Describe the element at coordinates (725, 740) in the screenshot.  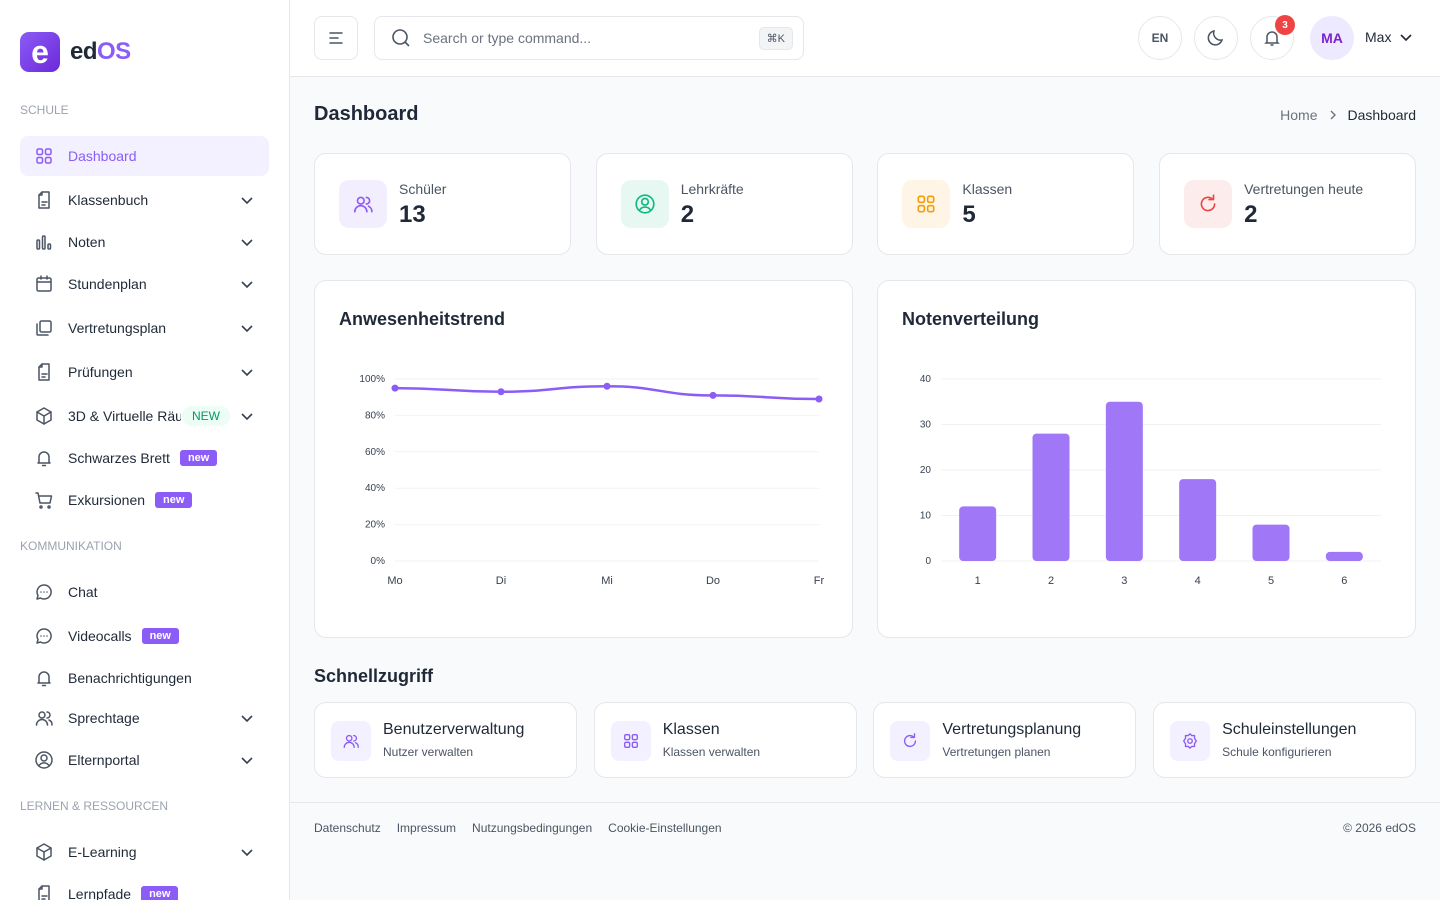
I see `quick-access-card: Klassen Klassen verwalten` at that location.